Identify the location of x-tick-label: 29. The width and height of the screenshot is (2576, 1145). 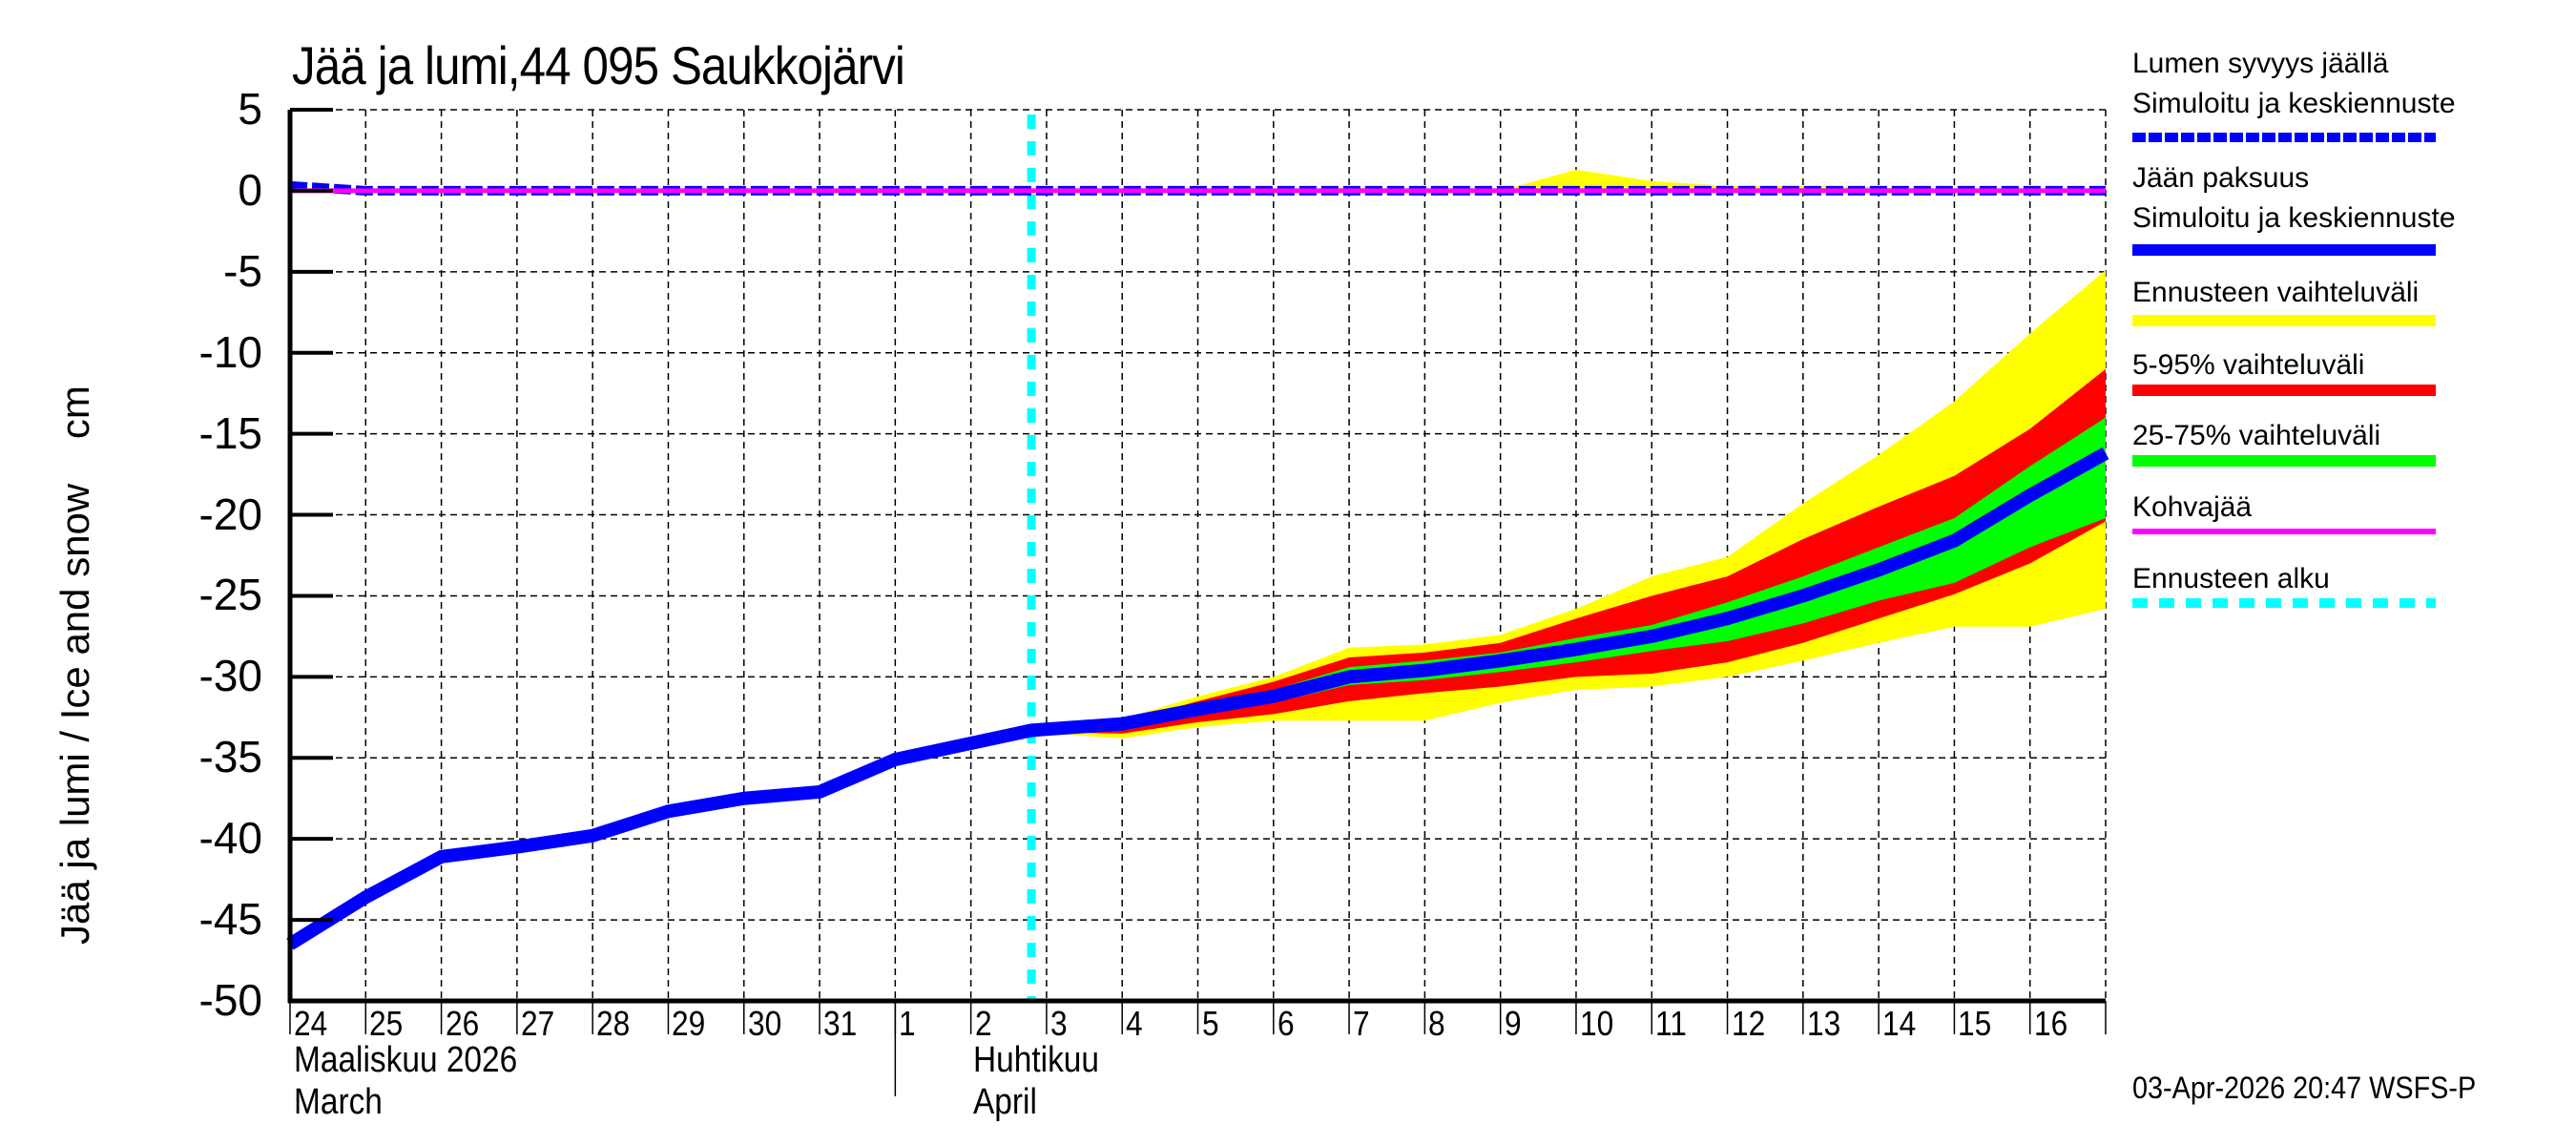
(689, 1023).